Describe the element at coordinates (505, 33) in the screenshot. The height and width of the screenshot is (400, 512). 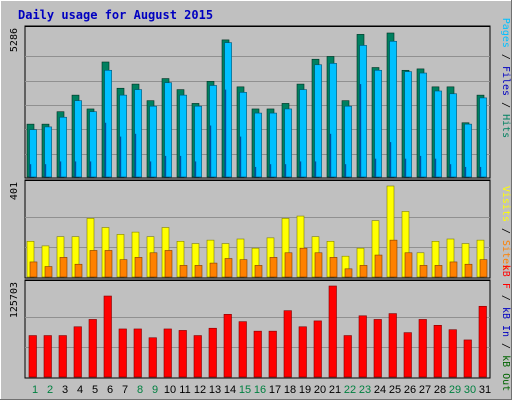
I see `legend-entry: Pages` at that location.